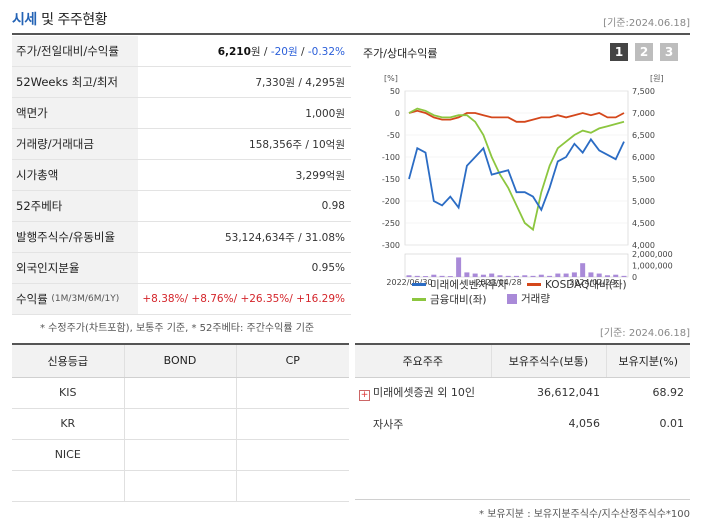  I want to click on legend-item-finance: 금융대비(좌), so click(449, 299).